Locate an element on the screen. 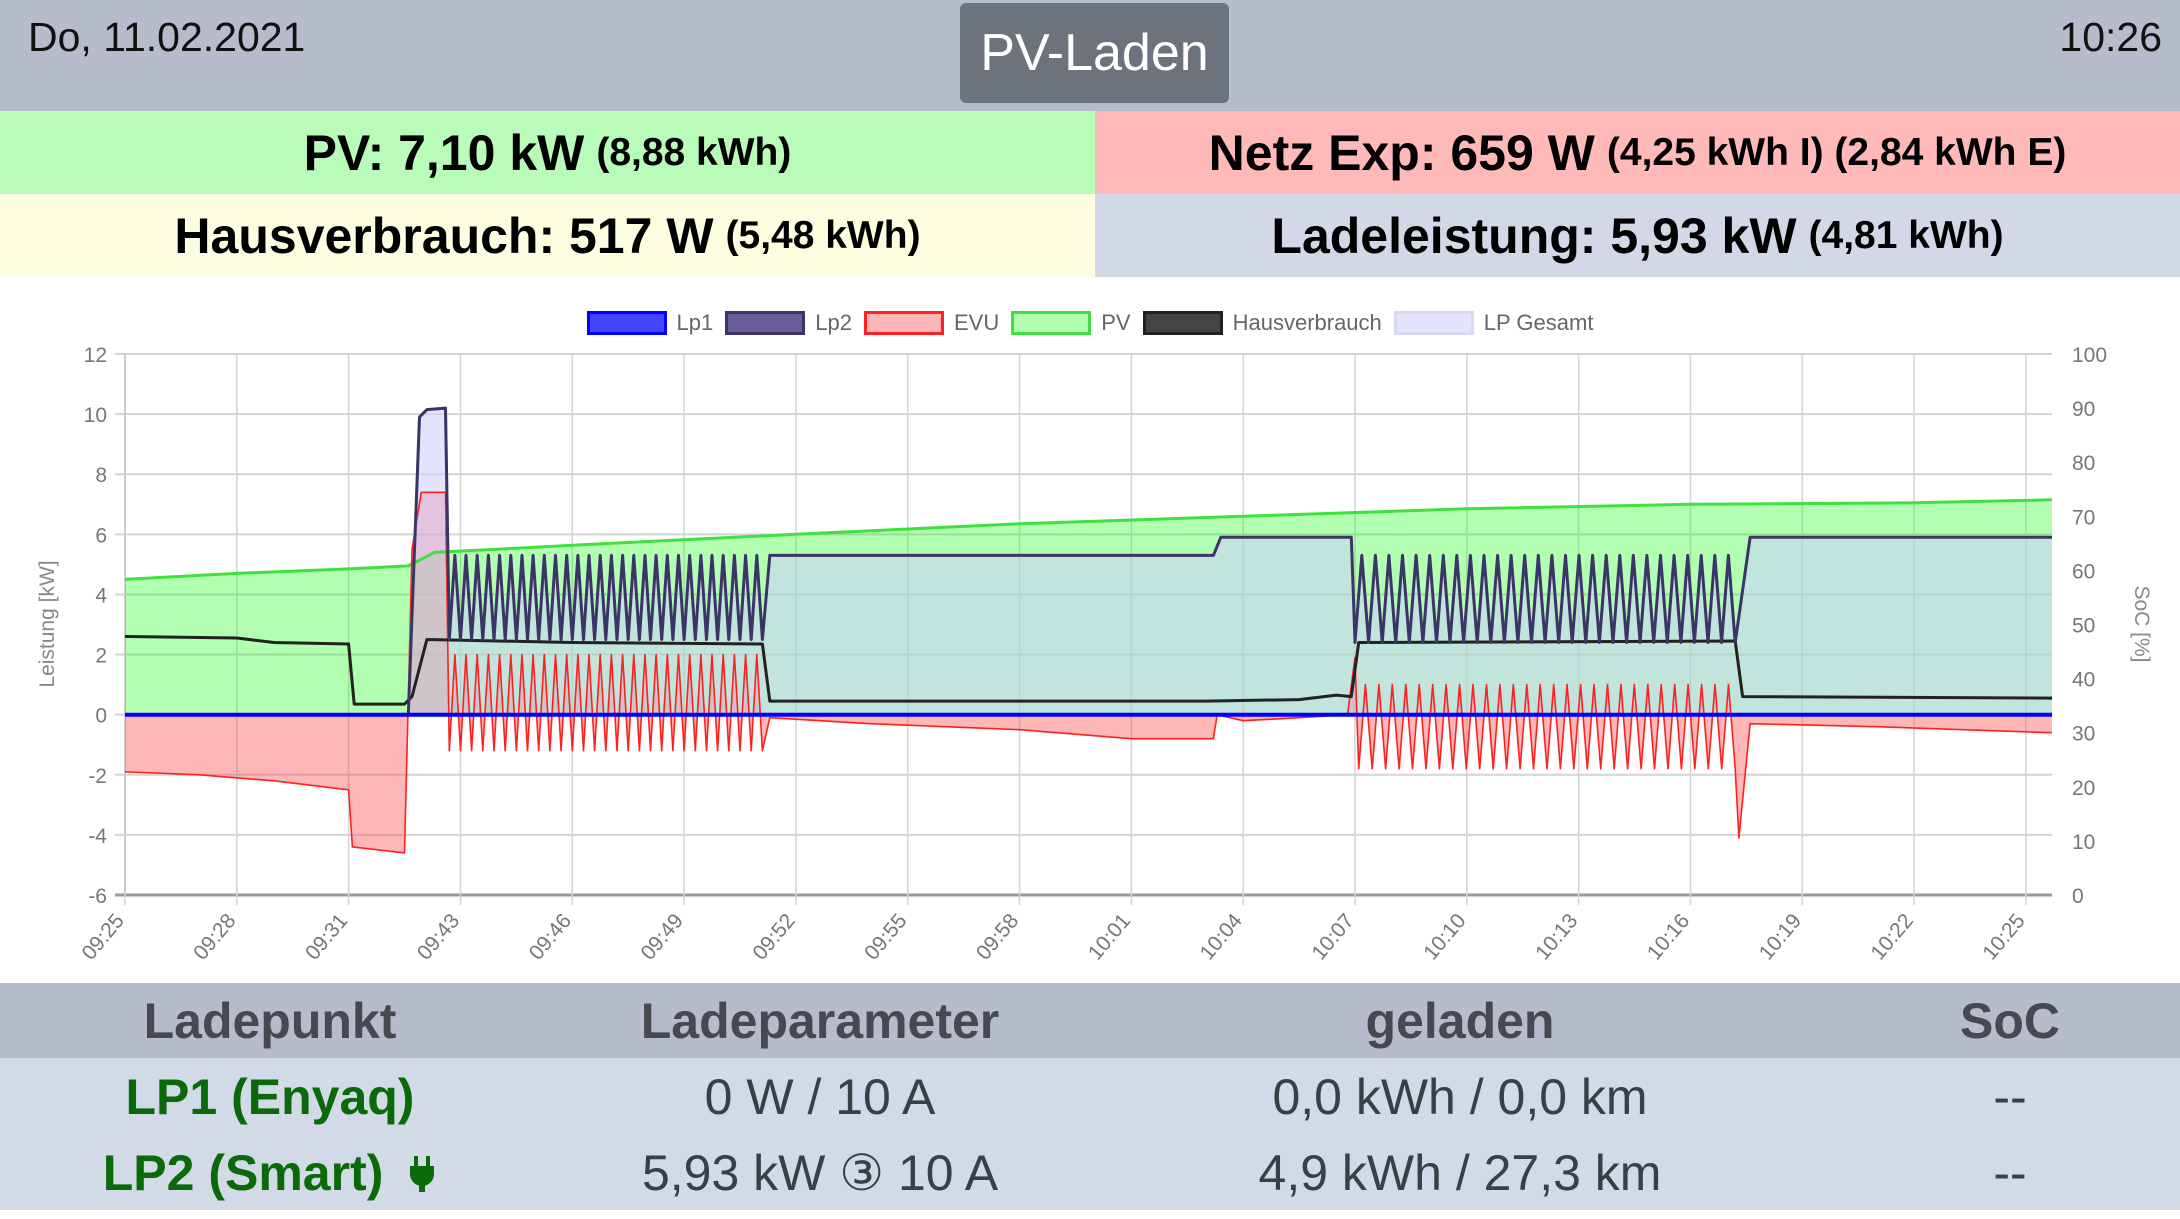 This screenshot has width=2180, height=1219. y2-tick-label: 80 is located at coordinates (2083, 463).